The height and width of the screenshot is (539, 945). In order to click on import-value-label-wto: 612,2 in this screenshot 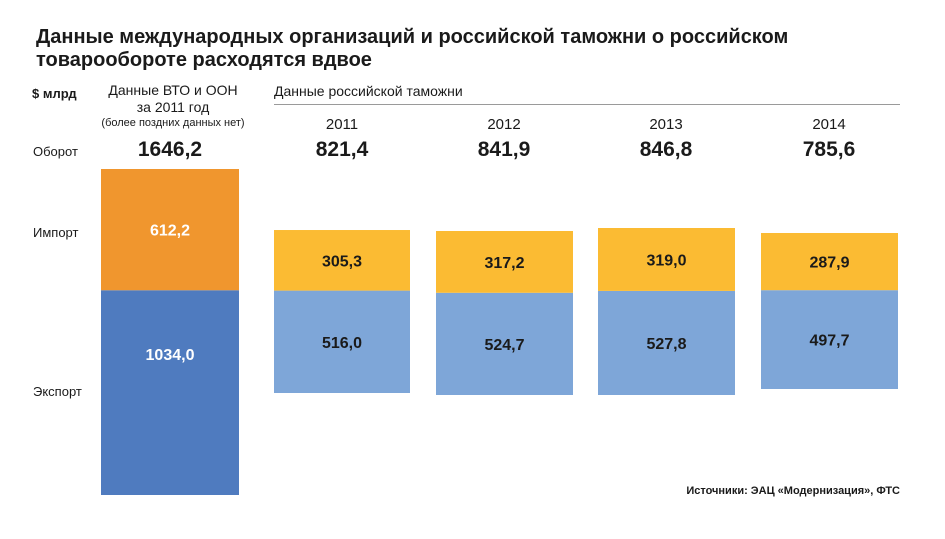, I will do `click(170, 231)`.